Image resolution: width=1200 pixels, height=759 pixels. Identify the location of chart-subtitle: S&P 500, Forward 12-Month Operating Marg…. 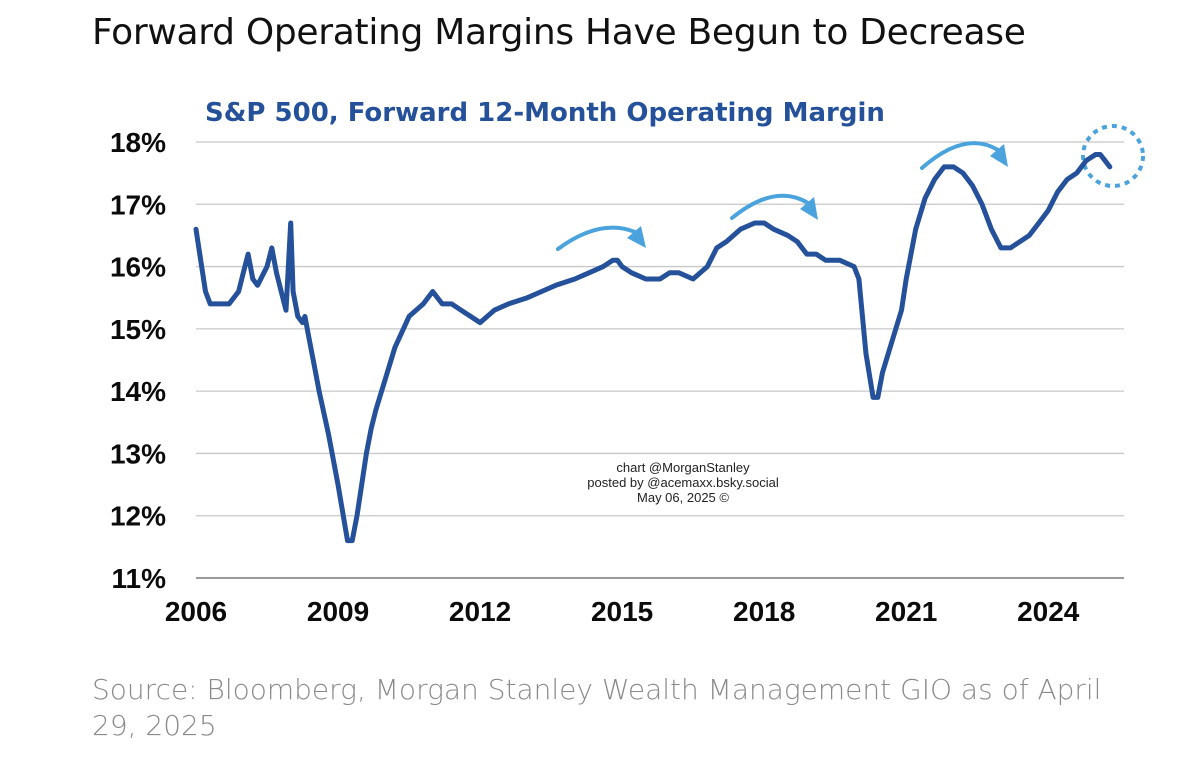
(545, 113).